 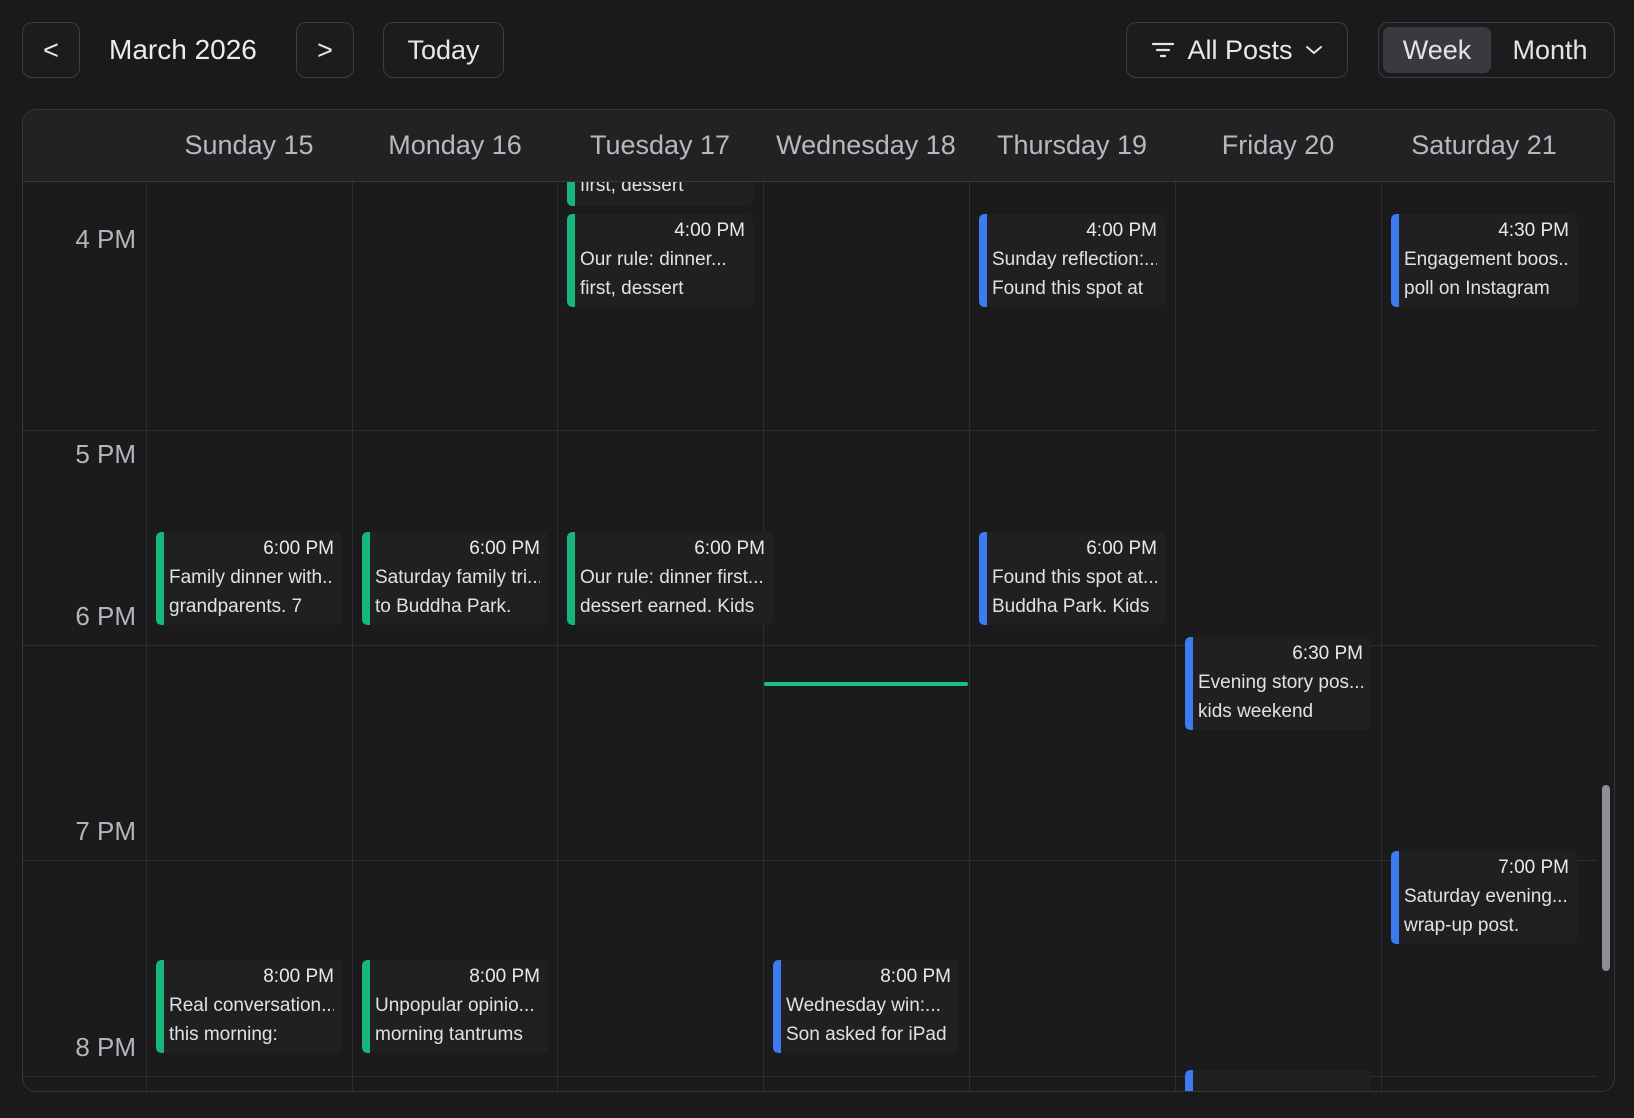 What do you see at coordinates (1477, 288) in the screenshot?
I see `event-text: poll on Instagram` at bounding box center [1477, 288].